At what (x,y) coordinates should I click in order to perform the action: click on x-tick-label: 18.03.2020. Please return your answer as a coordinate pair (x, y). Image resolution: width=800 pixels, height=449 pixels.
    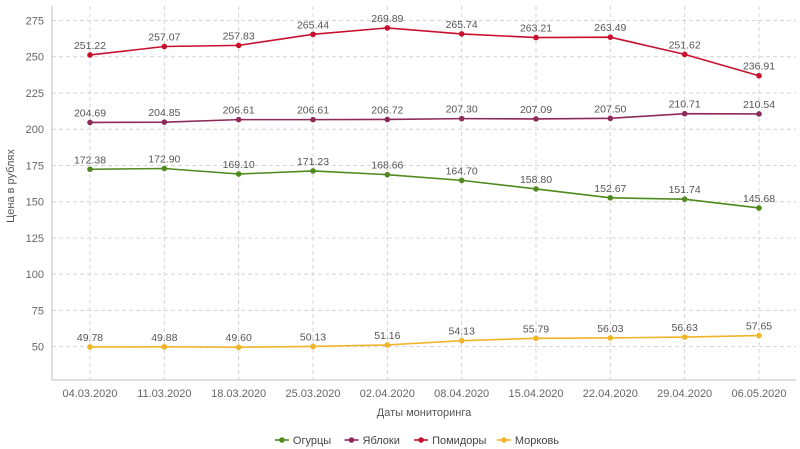
    Looking at the image, I should click on (238, 394).